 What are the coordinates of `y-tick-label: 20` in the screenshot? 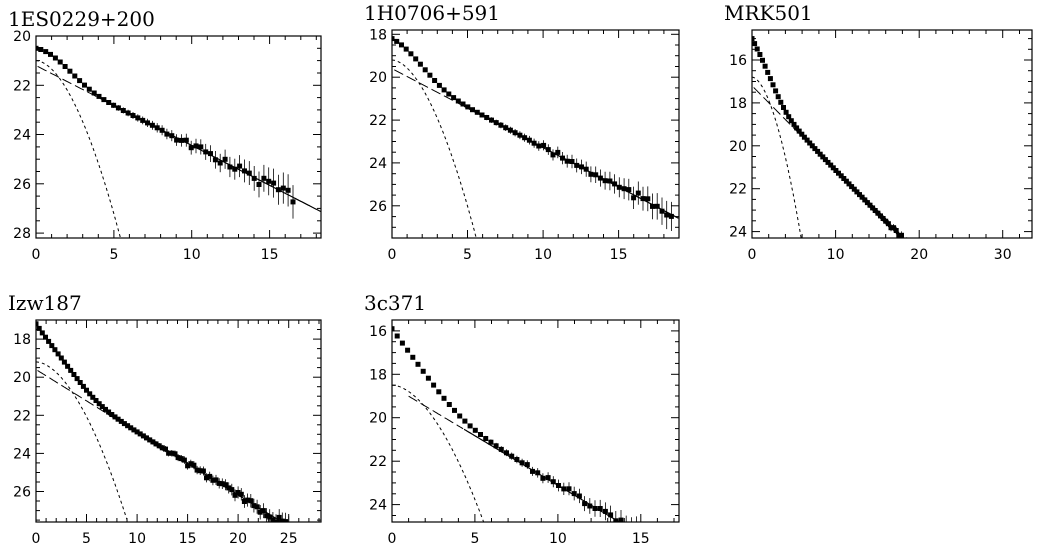 It's located at (22, 37).